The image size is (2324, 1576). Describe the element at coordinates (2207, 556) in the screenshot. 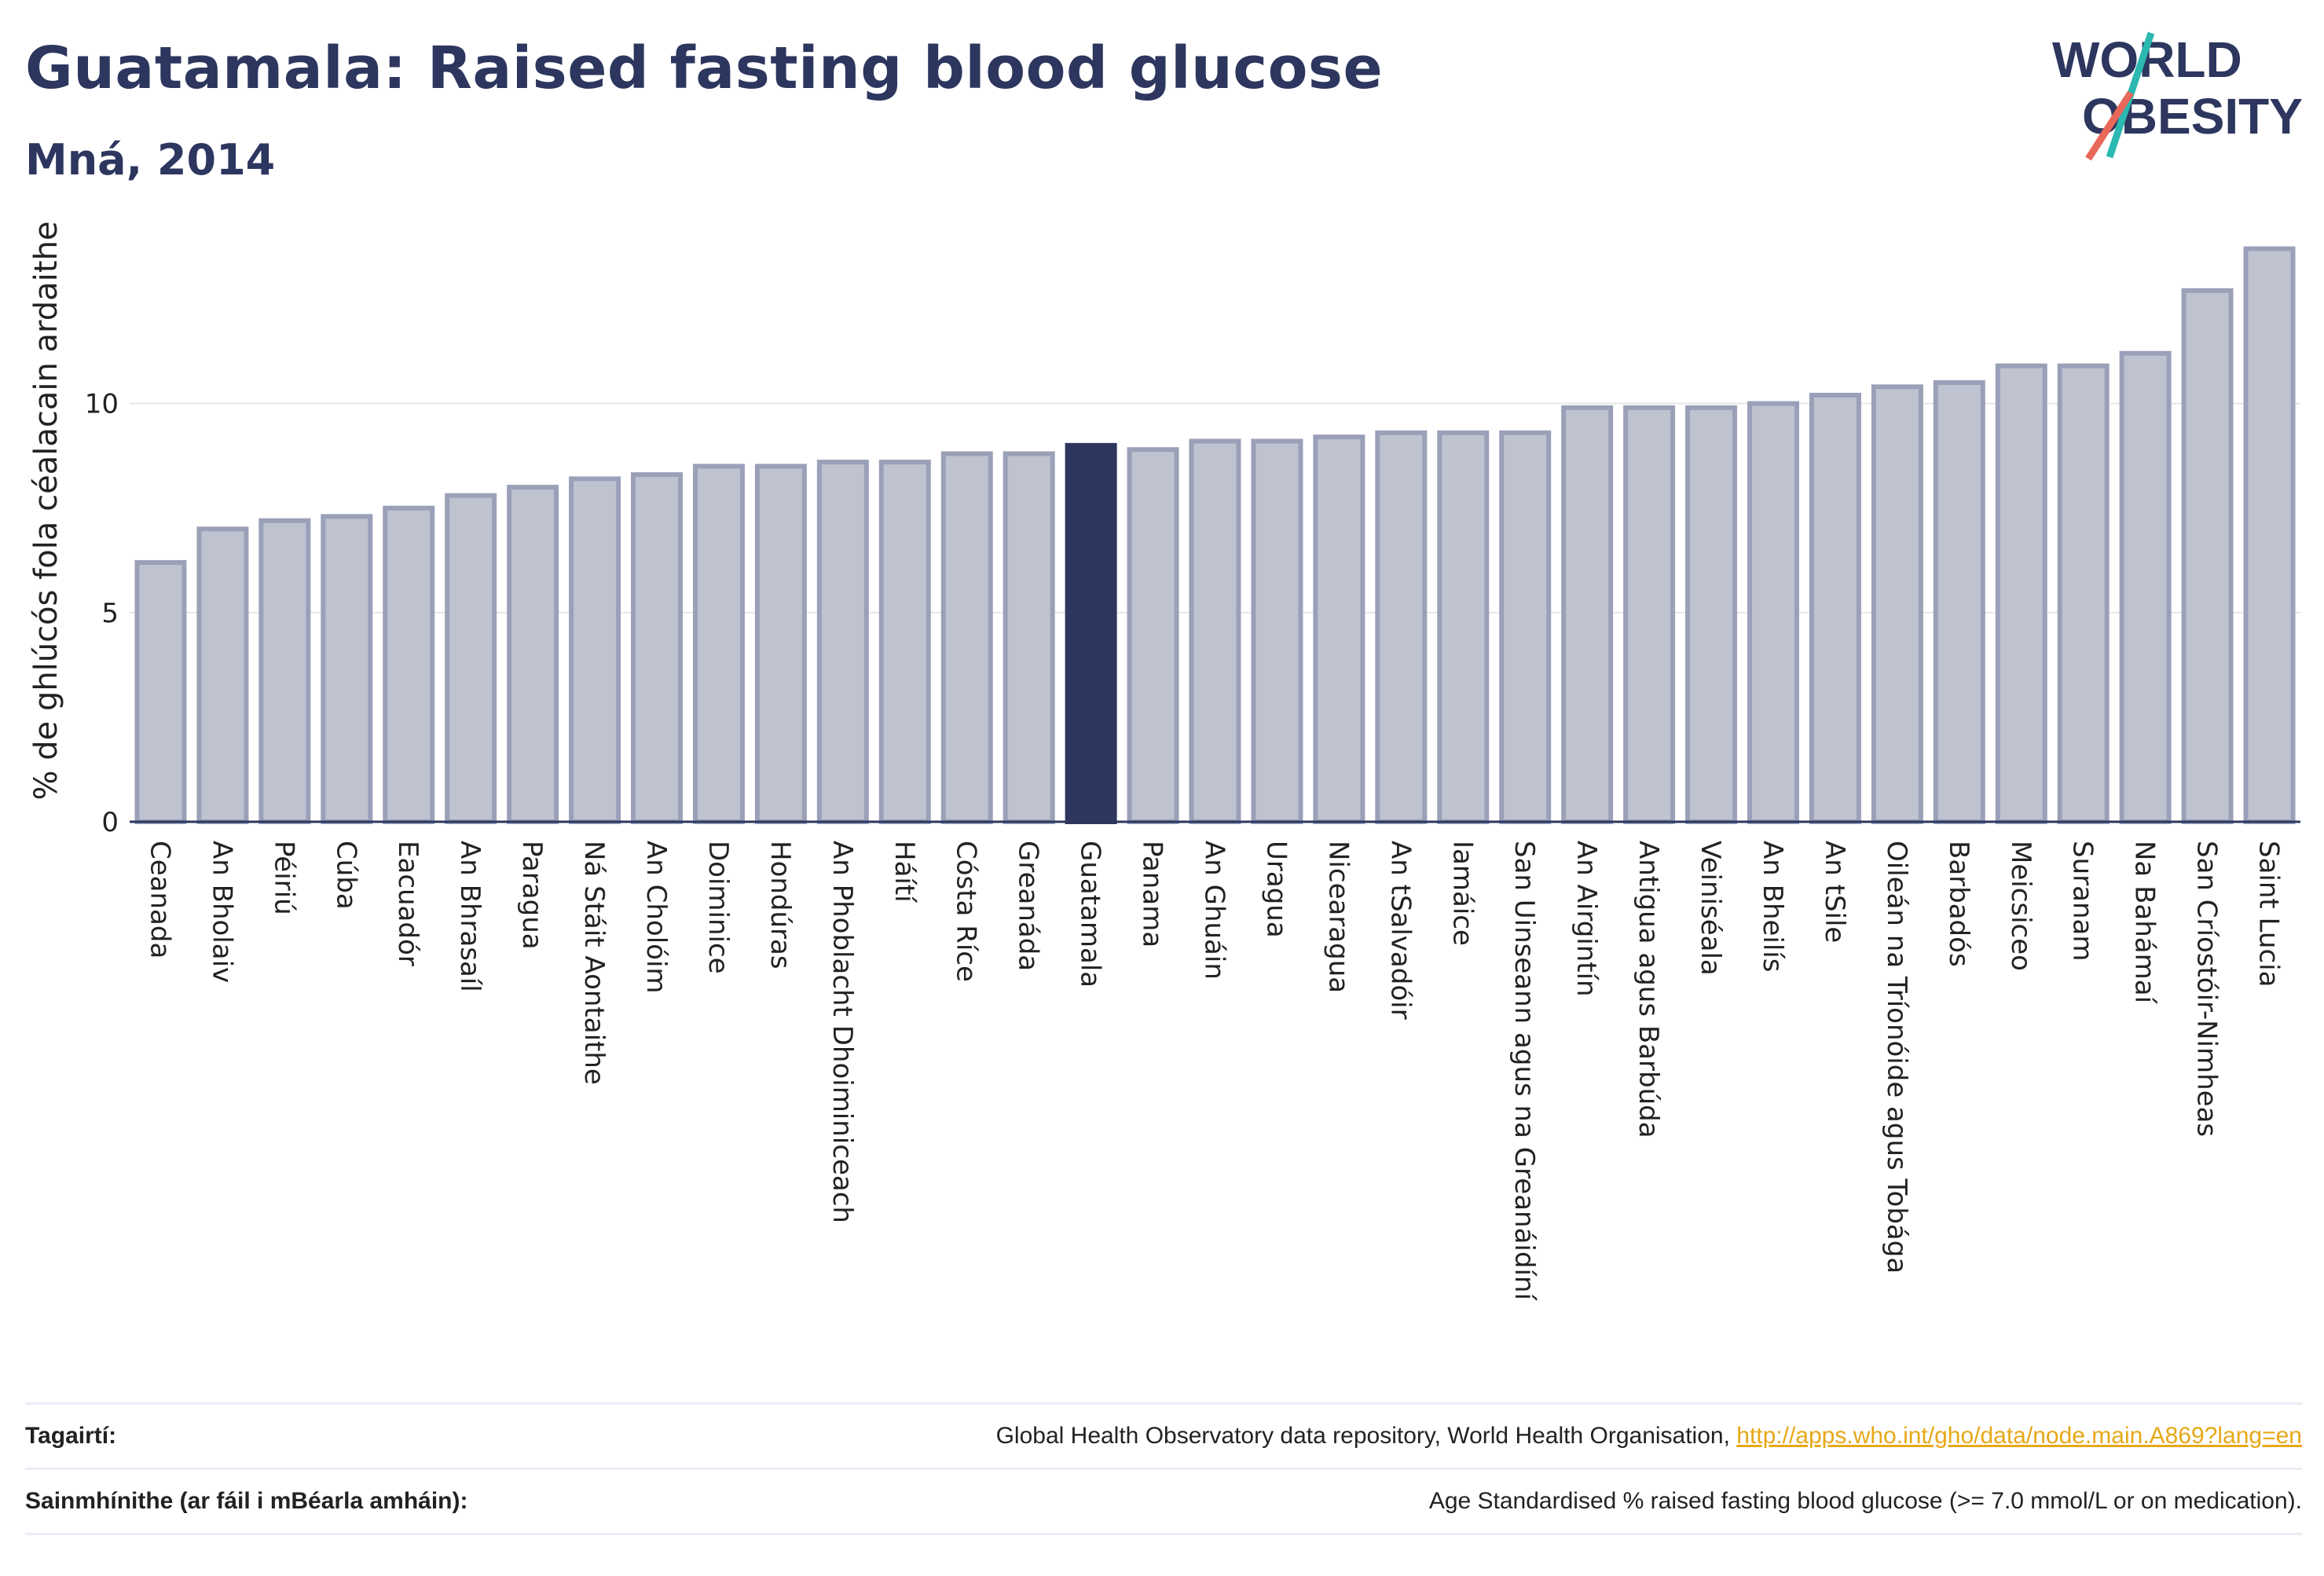

I see `bar-san-cr-ost-ir-nimheas` at that location.